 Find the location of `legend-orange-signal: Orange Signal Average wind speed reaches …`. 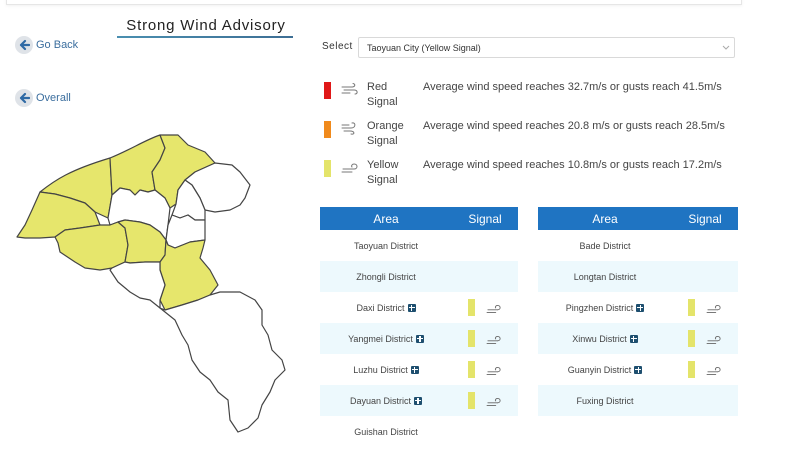

legend-orange-signal: Orange Signal Average wind speed reaches … is located at coordinates (524, 134).